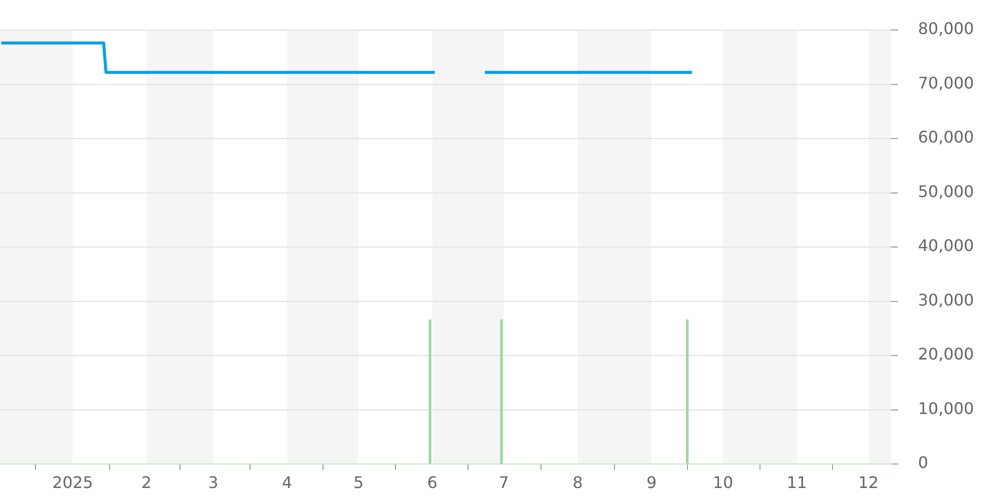  I want to click on x-tick-label: 5, so click(358, 482).